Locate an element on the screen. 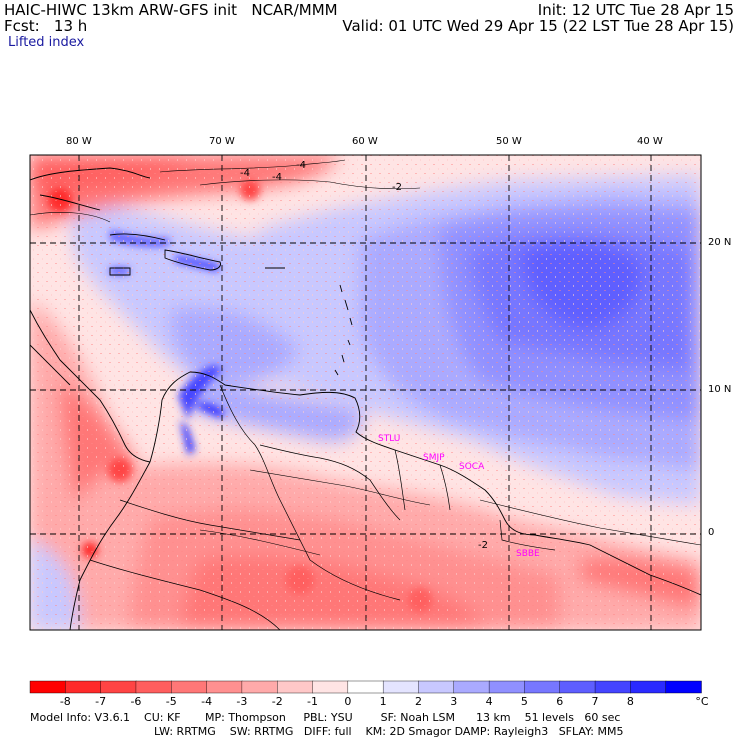 The height and width of the screenshot is (740, 740). field-name: Lifted index is located at coordinates (46, 42).